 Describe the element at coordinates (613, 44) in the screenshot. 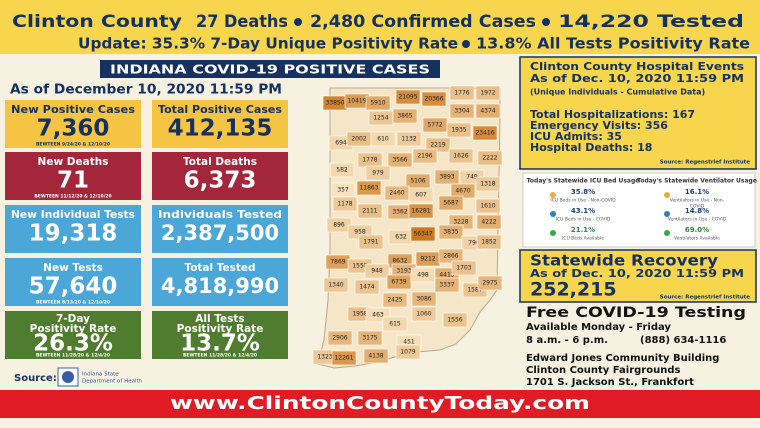

I see `header-item: 13.8% All Tests Positivity Rate` at that location.